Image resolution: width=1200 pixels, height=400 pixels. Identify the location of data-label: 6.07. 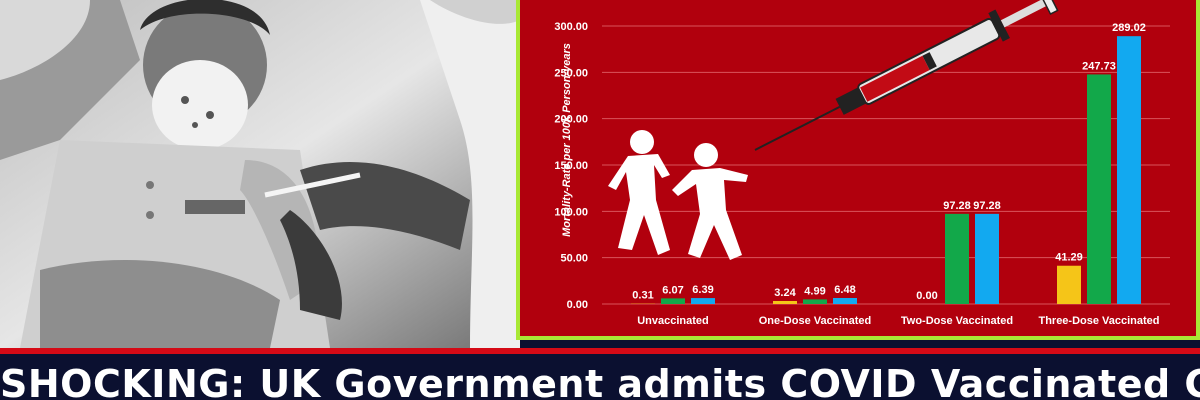
(672, 290).